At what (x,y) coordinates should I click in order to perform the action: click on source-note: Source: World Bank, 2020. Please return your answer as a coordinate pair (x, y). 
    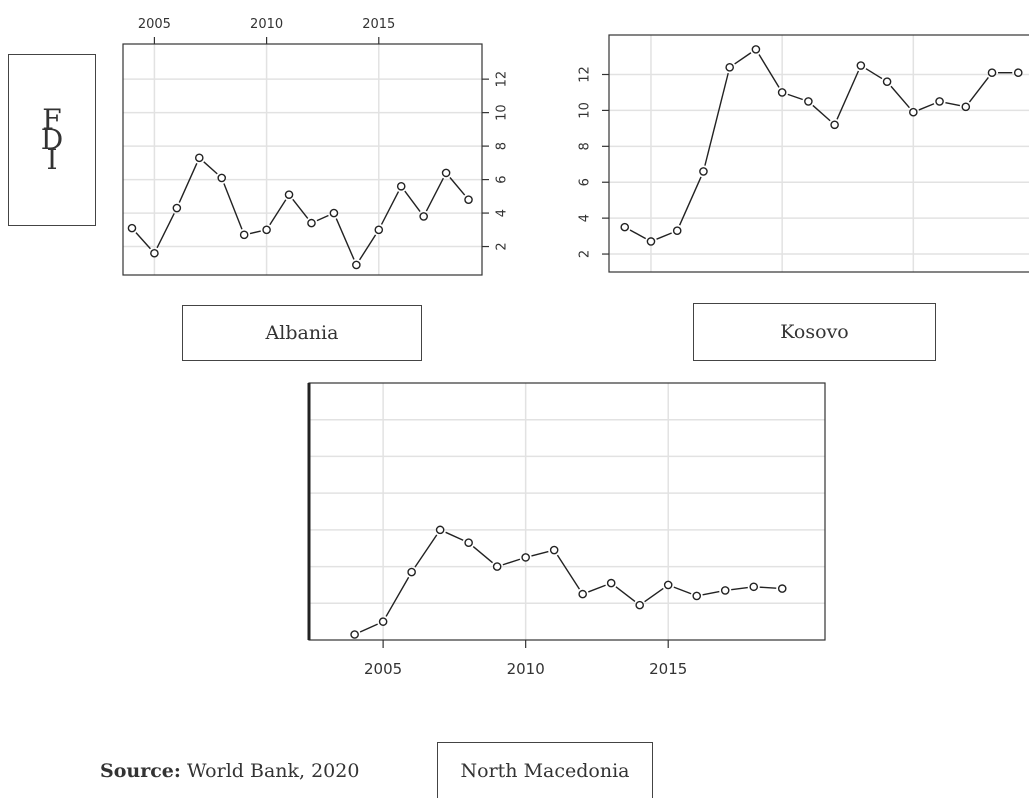
    Looking at the image, I should click on (229, 771).